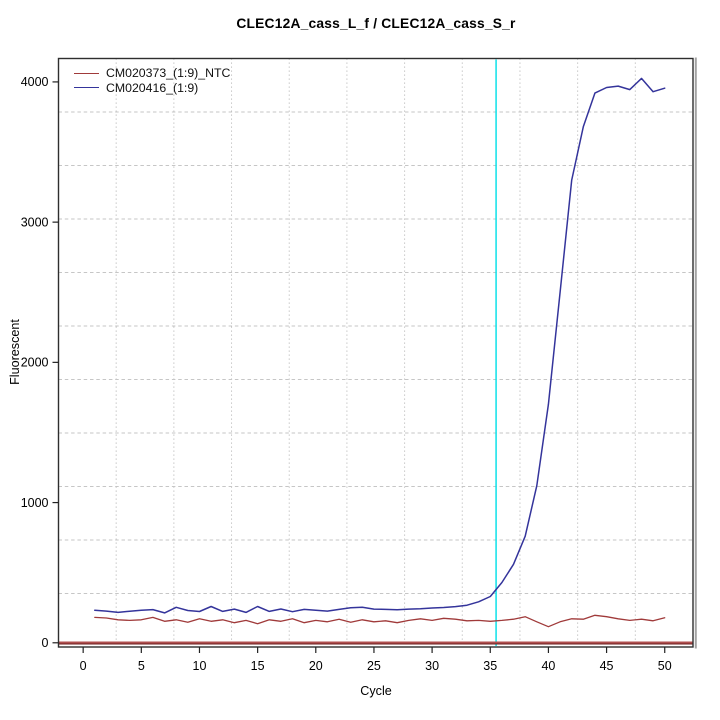 The width and height of the screenshot is (720, 720). I want to click on y-tick-label: 3000, so click(35, 222).